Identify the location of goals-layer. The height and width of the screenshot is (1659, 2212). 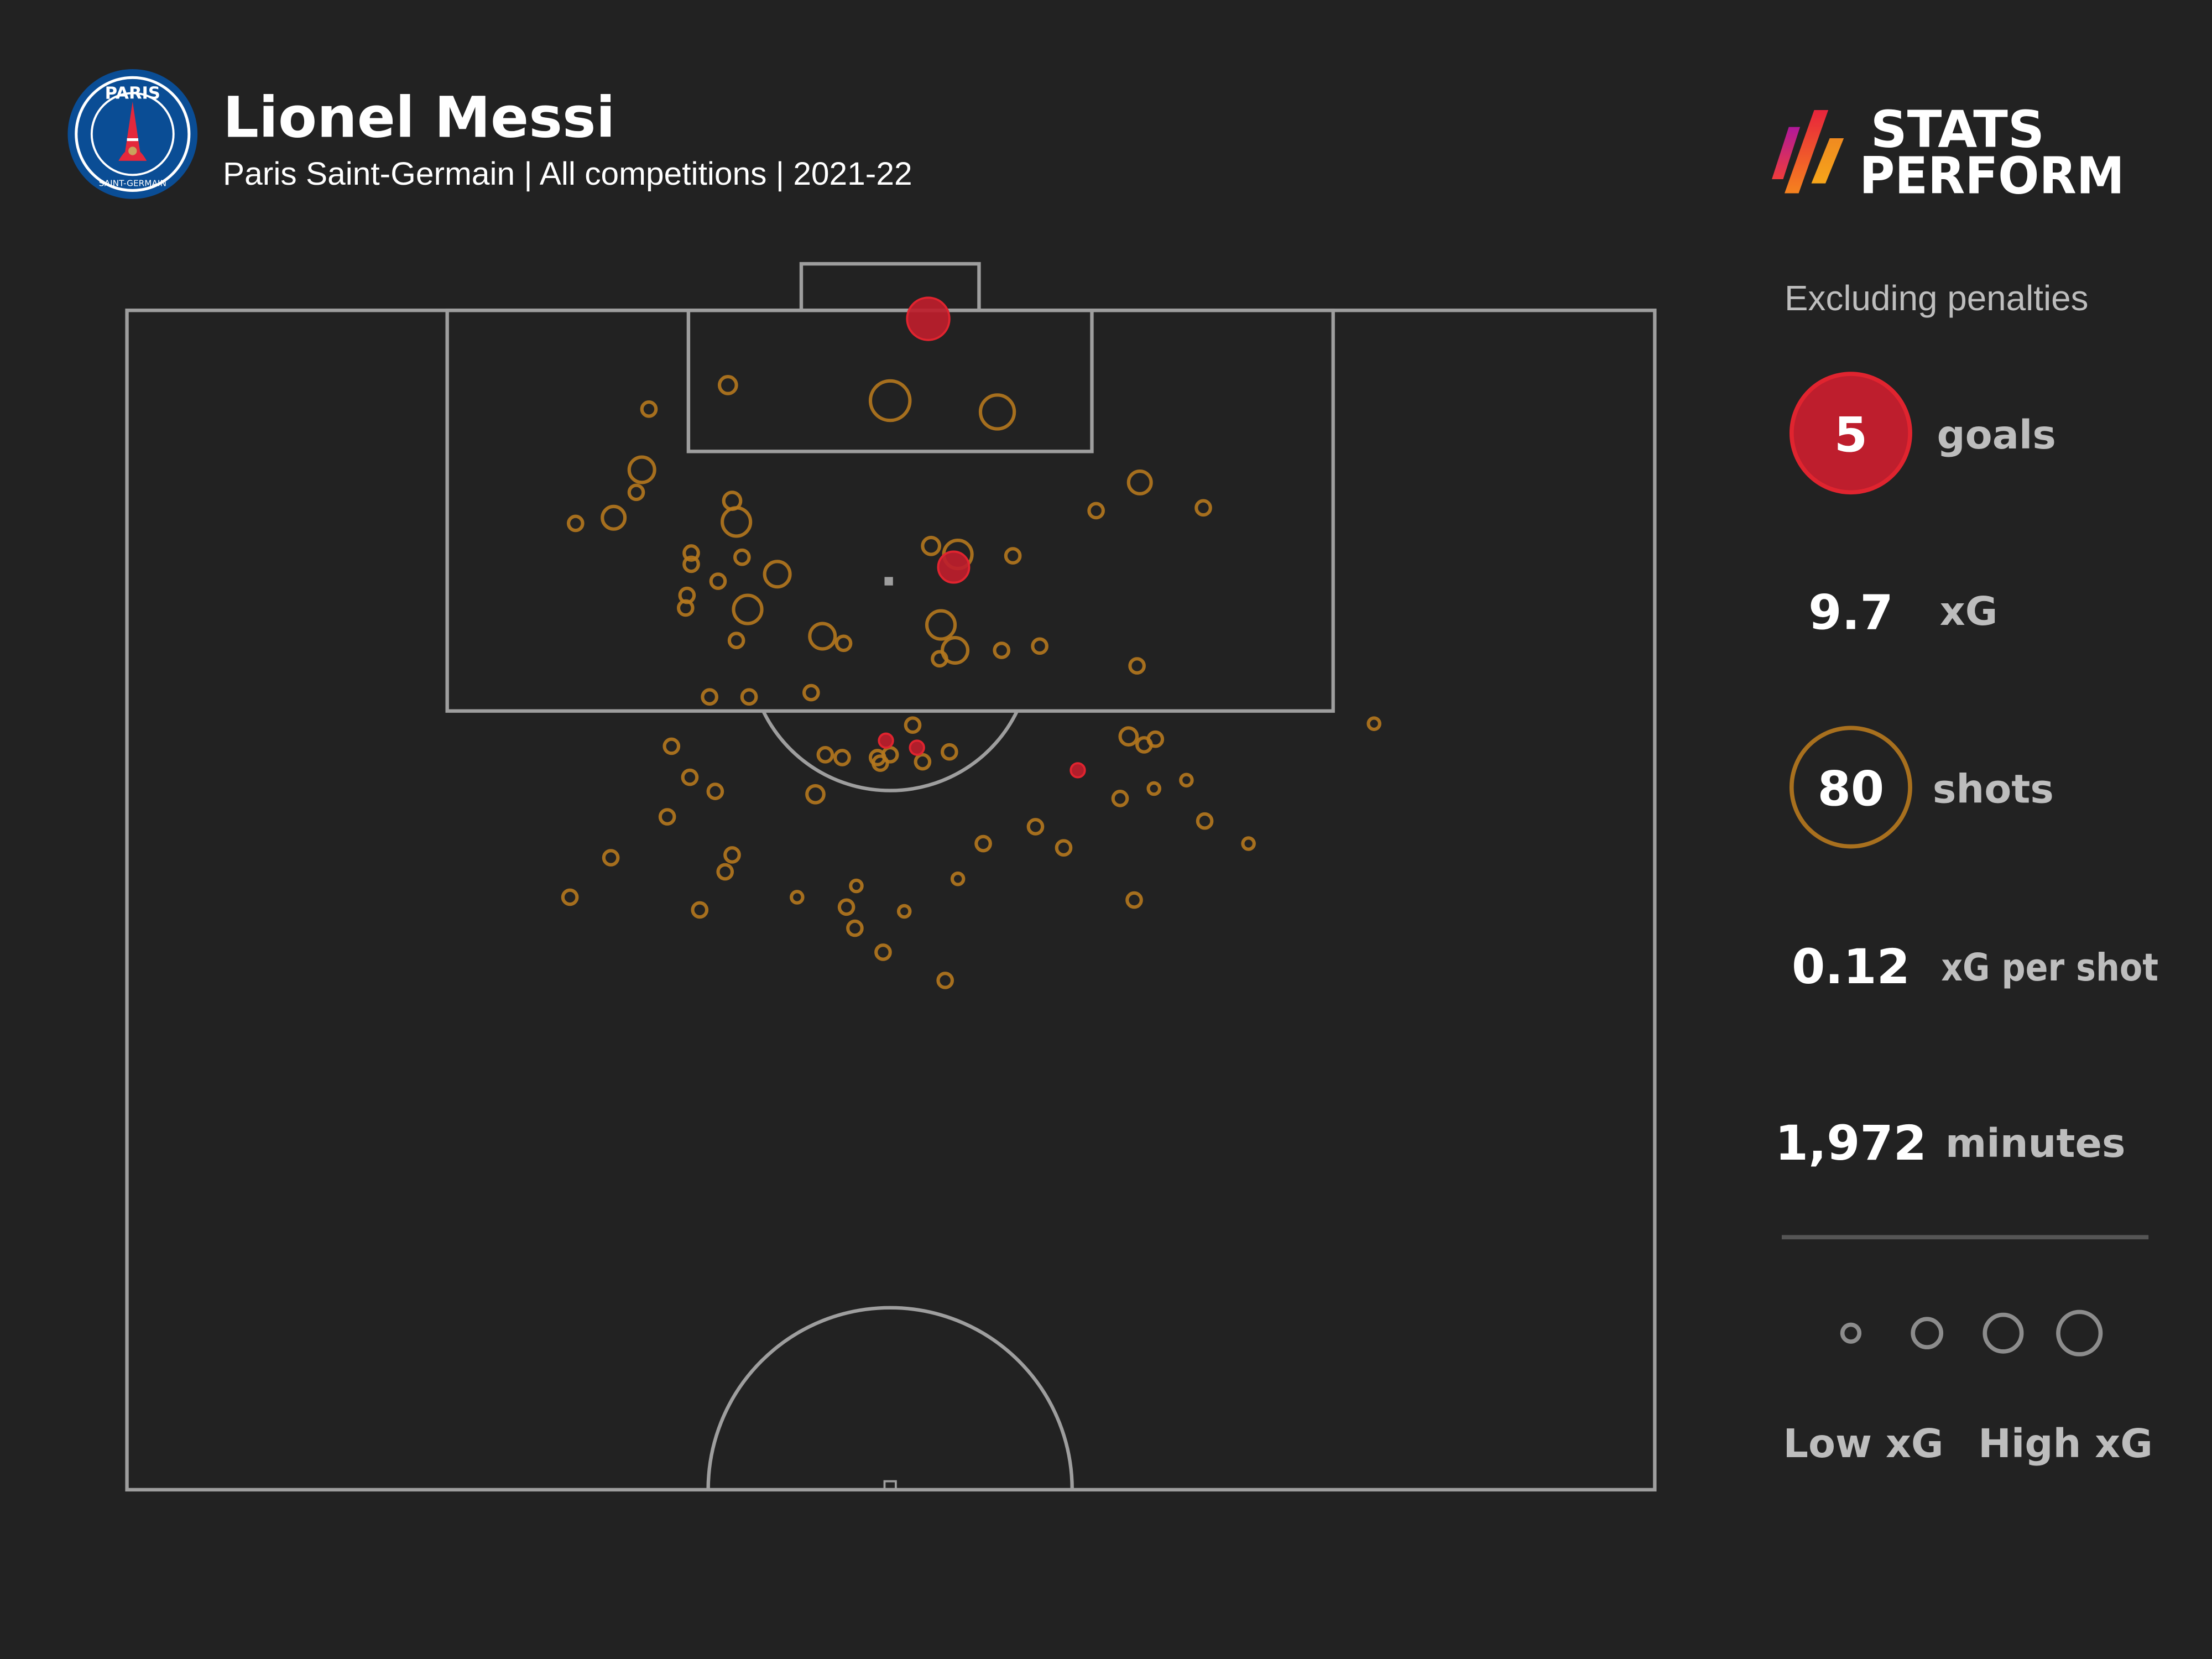
(982, 538).